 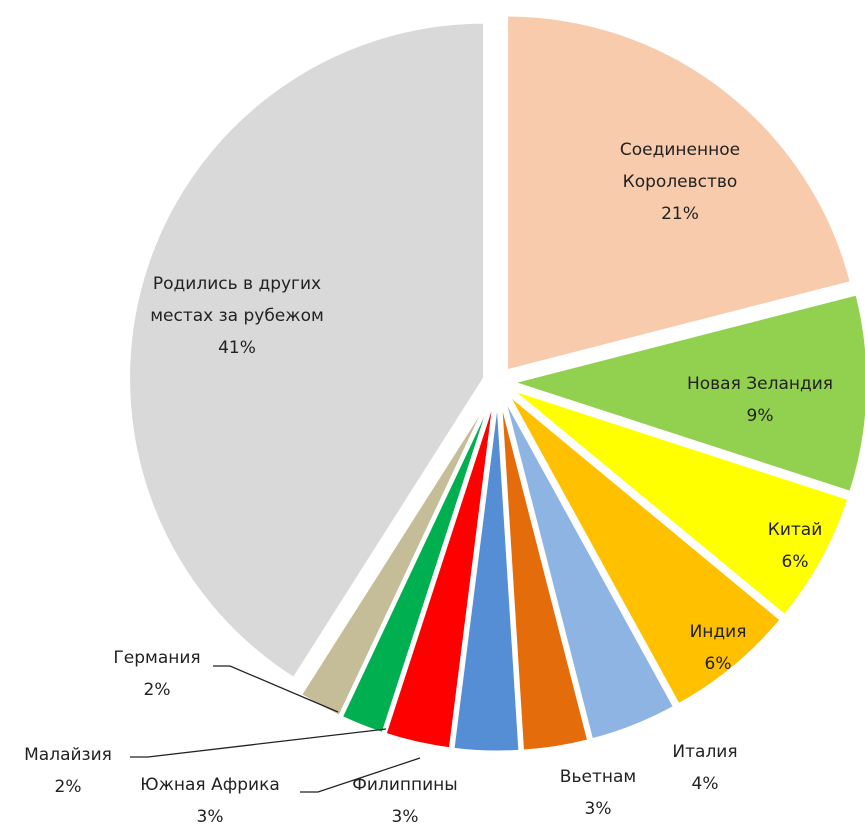 I want to click on slice-label: Вьетнам 3%, so click(x=598, y=793).